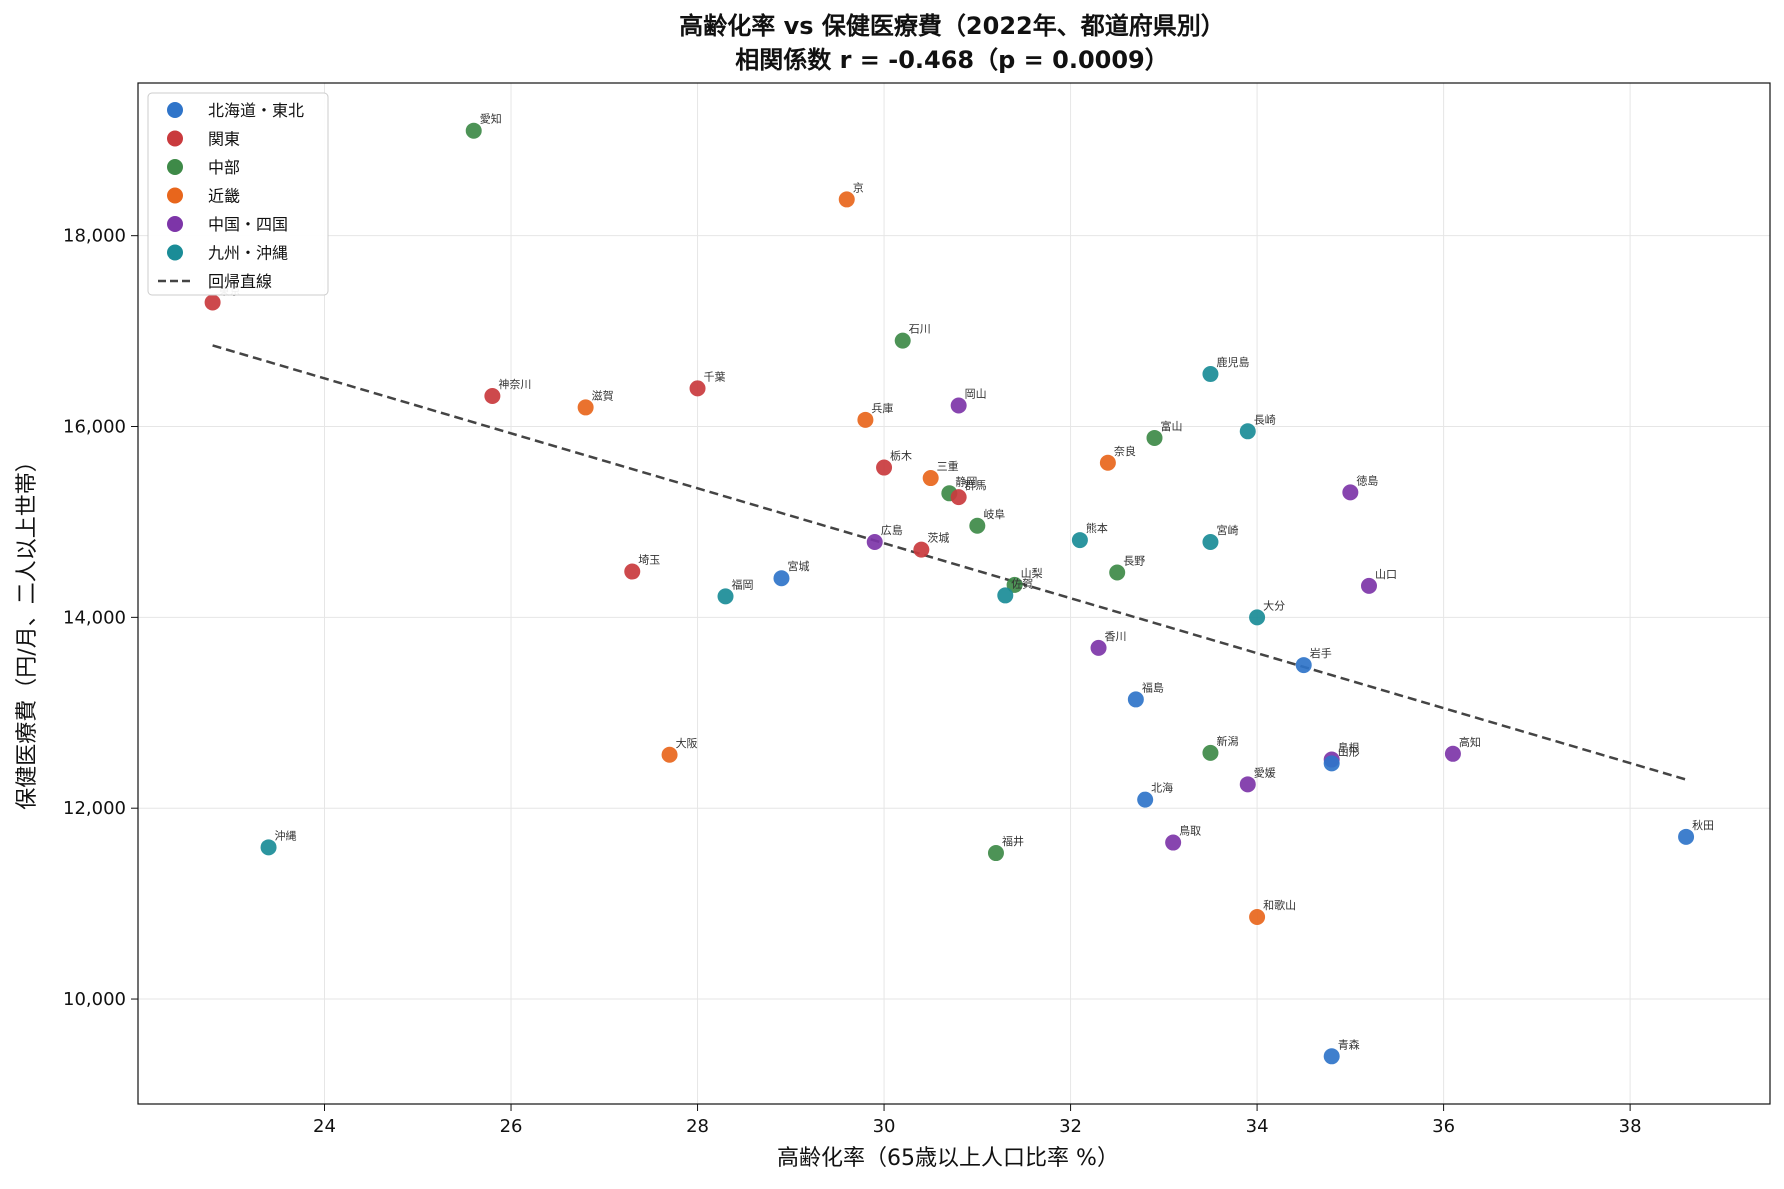 Image resolution: width=1784 pixels, height=1189 pixels. Describe the element at coordinates (1232, 362) in the screenshot. I see `point-label: 鹿児島` at that location.